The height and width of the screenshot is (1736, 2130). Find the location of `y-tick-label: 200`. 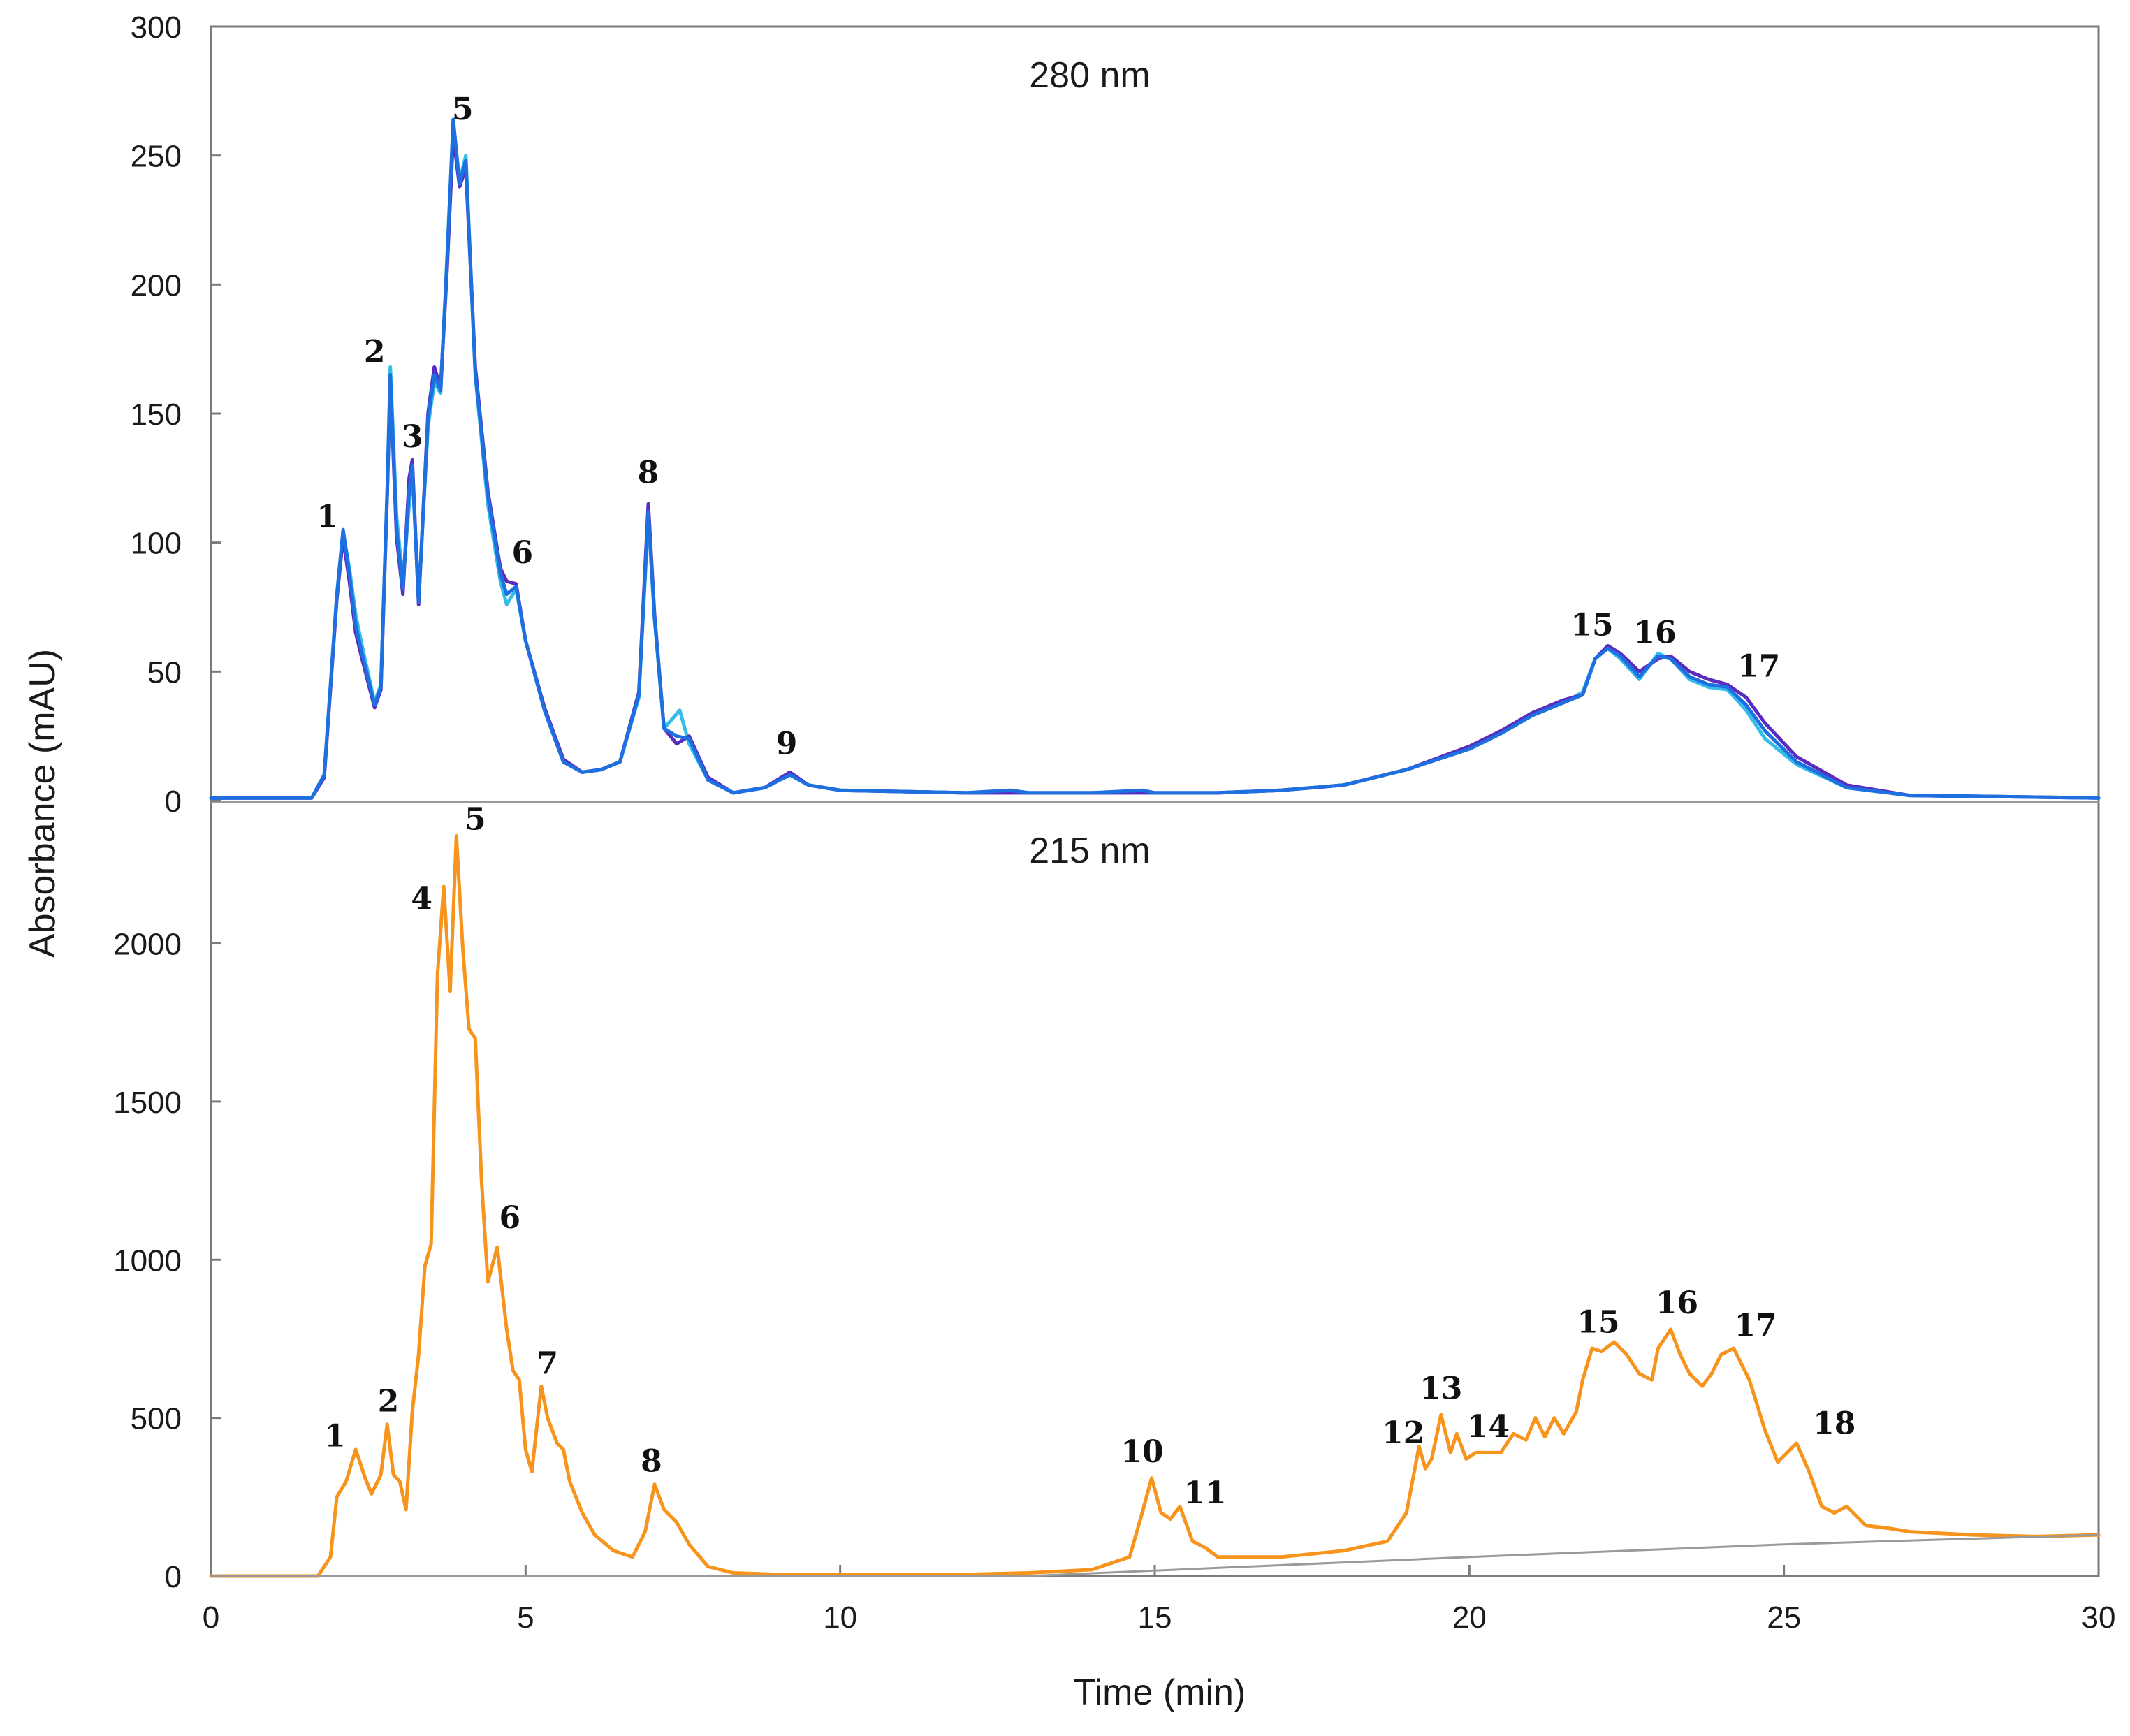

y-tick-label: 200 is located at coordinates (156, 285).